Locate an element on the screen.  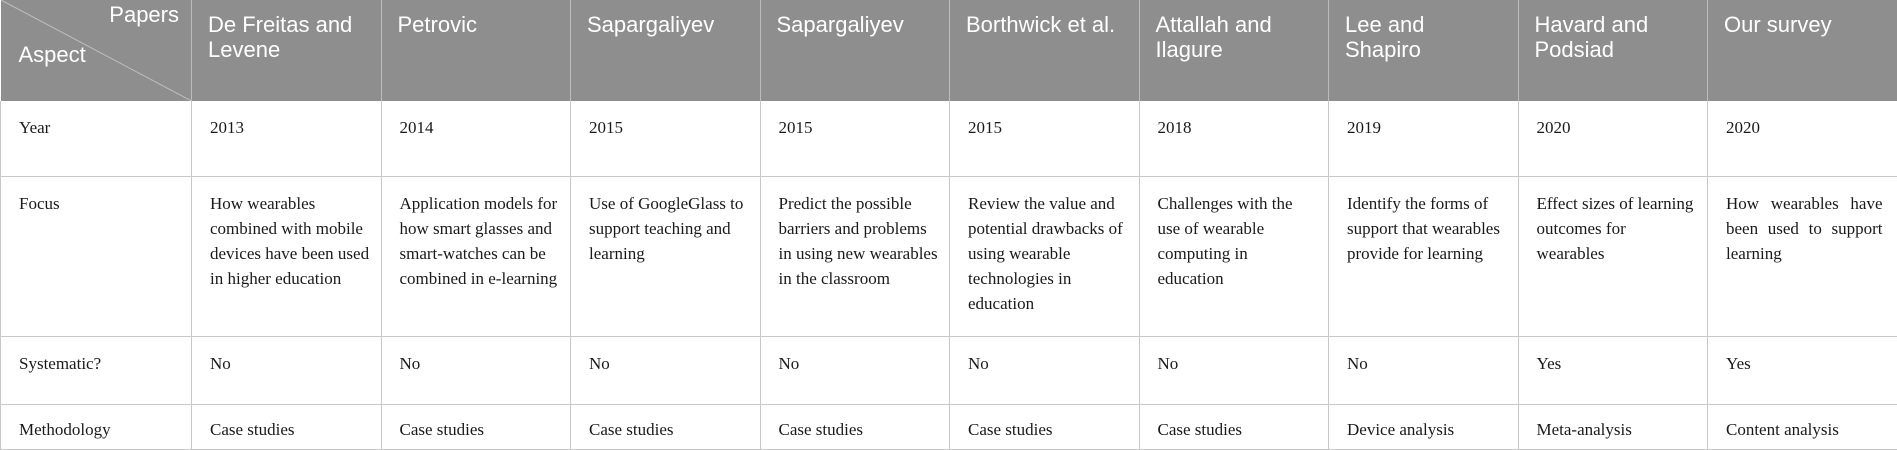
aspect-cell: Focus is located at coordinates (96, 256).